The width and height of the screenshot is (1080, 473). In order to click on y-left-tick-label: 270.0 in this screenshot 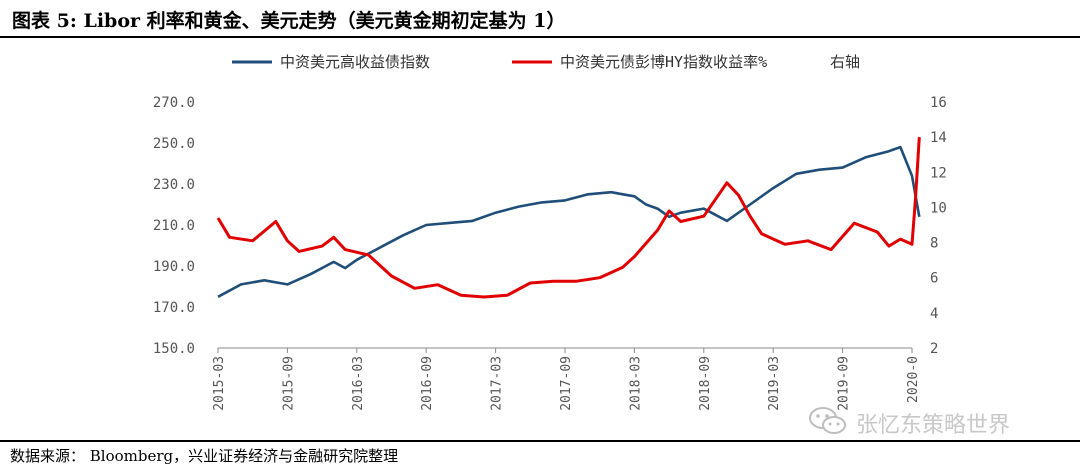, I will do `click(174, 103)`.